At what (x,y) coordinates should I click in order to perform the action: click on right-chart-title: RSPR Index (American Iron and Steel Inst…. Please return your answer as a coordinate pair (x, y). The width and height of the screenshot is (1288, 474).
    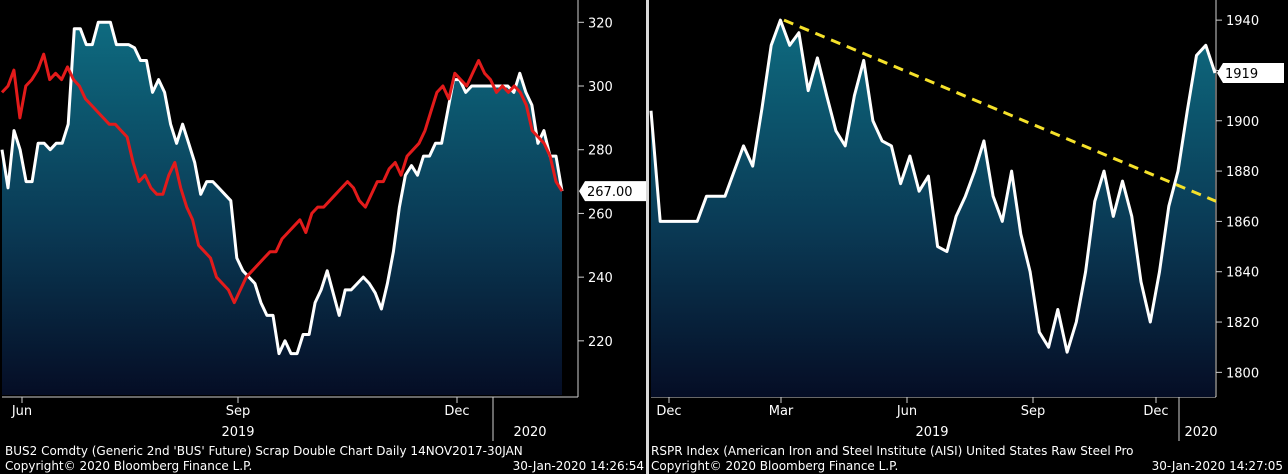
    Looking at the image, I should click on (892, 451).